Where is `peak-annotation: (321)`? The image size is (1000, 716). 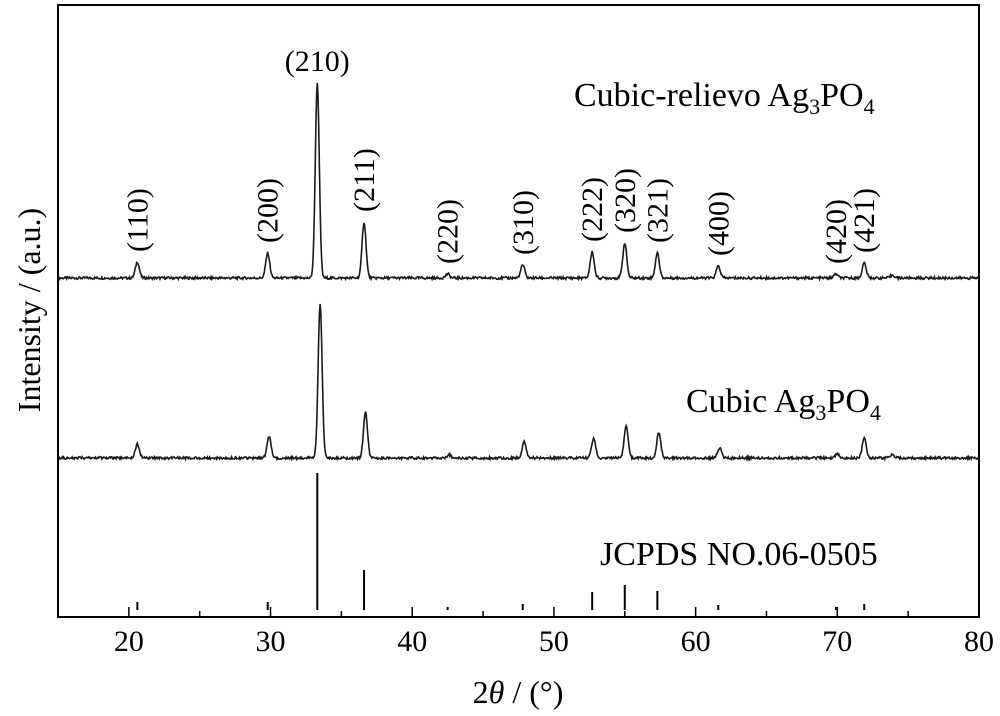 peak-annotation: (321) is located at coordinates (657, 210).